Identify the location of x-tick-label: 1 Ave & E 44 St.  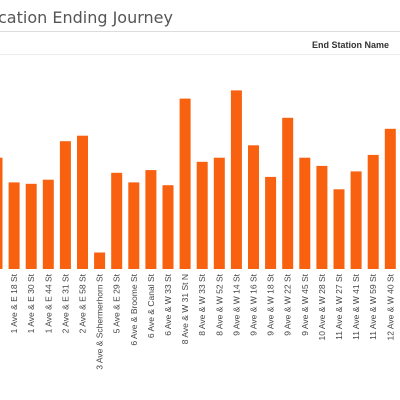
(48, 303).